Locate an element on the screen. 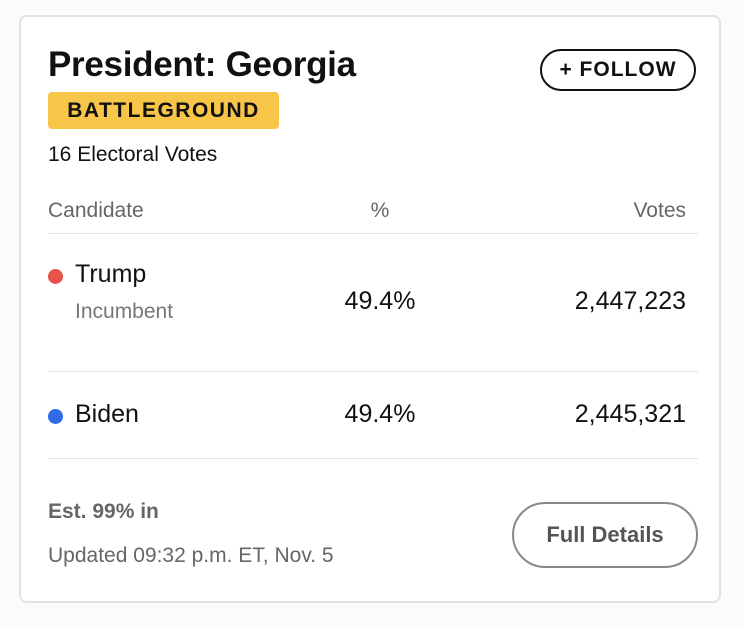 This screenshot has width=744, height=626. column-header: Candidate is located at coordinates (96, 210).